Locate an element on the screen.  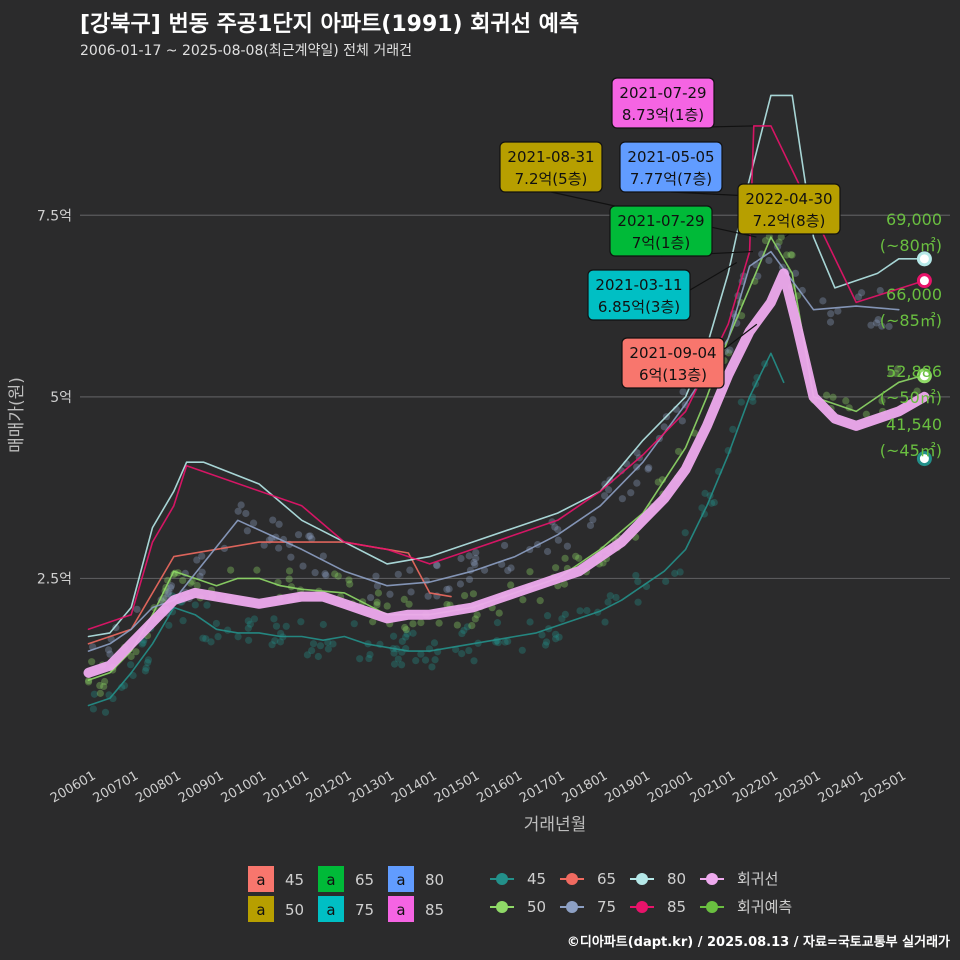
prediction-marker is located at coordinates (924, 281).